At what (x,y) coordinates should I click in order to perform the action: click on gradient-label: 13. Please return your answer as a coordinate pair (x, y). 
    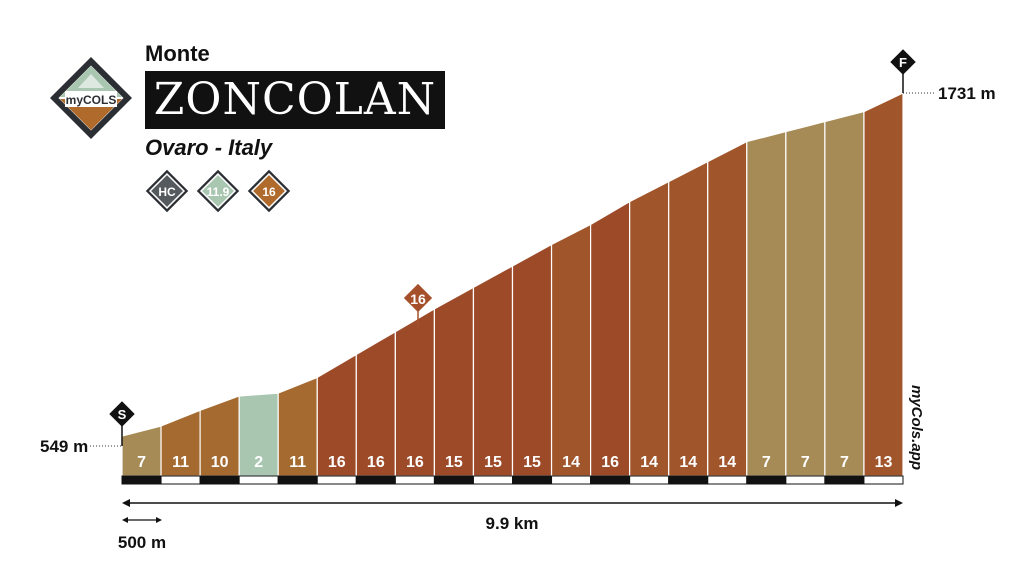
    Looking at the image, I should click on (884, 462).